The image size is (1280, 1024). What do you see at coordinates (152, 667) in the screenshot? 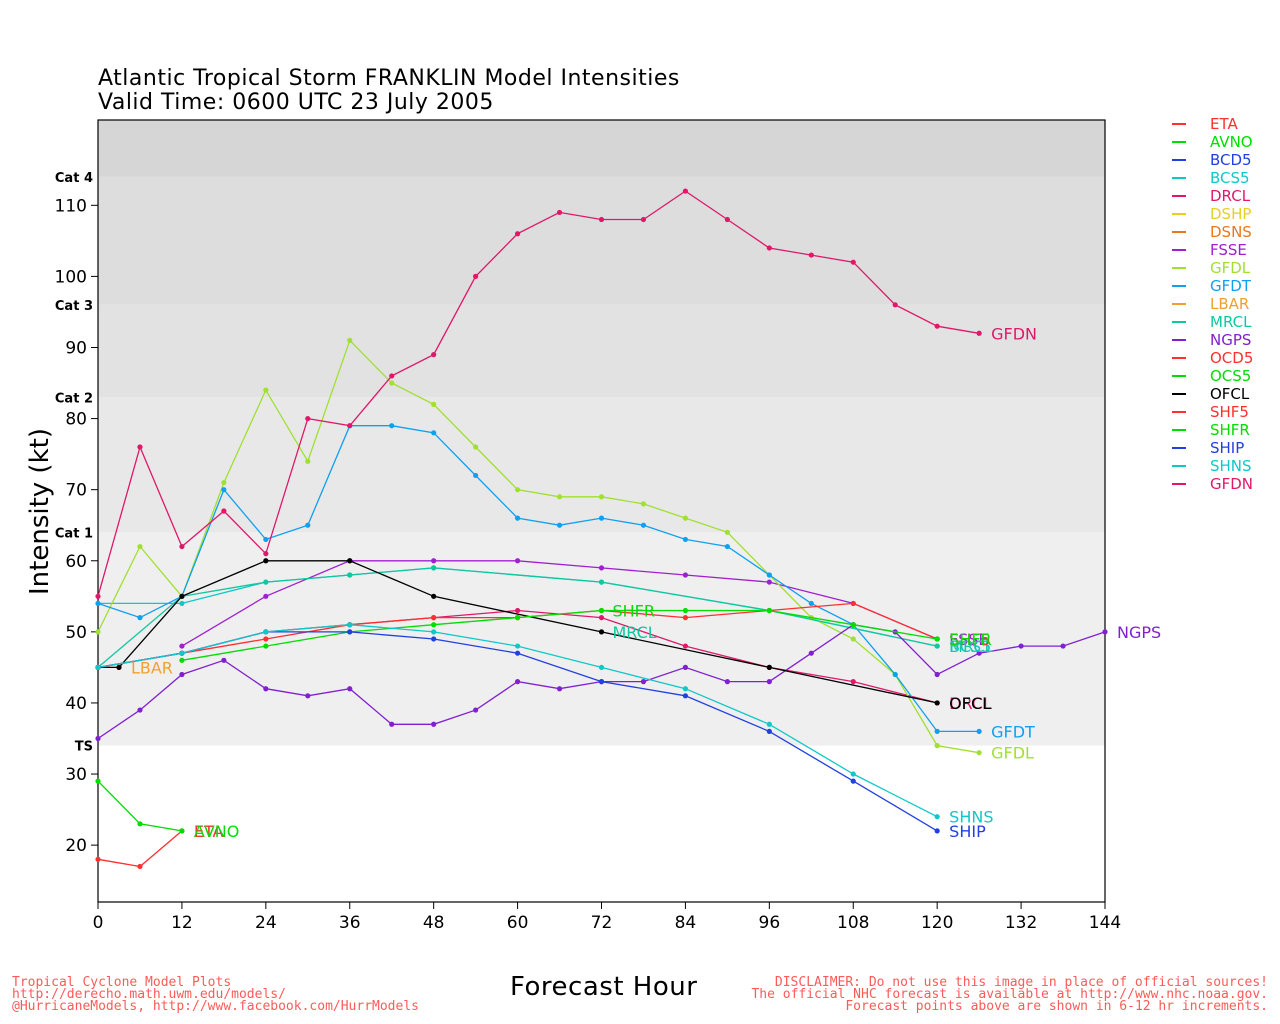
I see `end-label-lbar: LBAR` at bounding box center [152, 667].